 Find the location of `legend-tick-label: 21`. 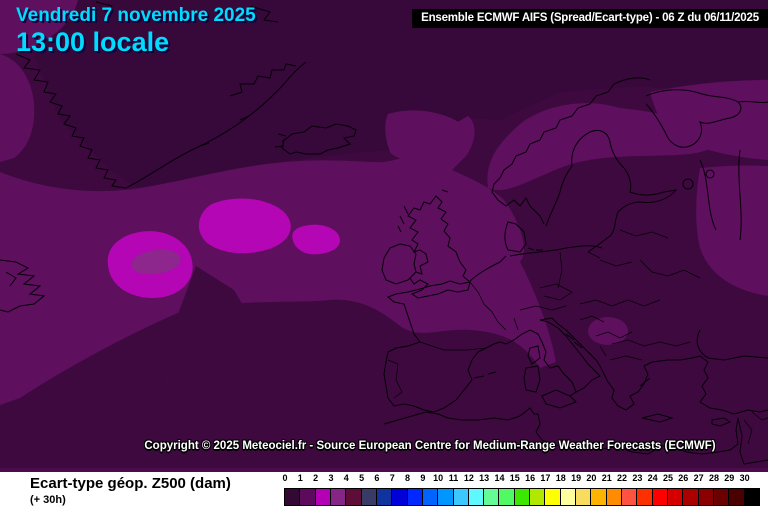

legend-tick-label: 21 is located at coordinates (606, 478).